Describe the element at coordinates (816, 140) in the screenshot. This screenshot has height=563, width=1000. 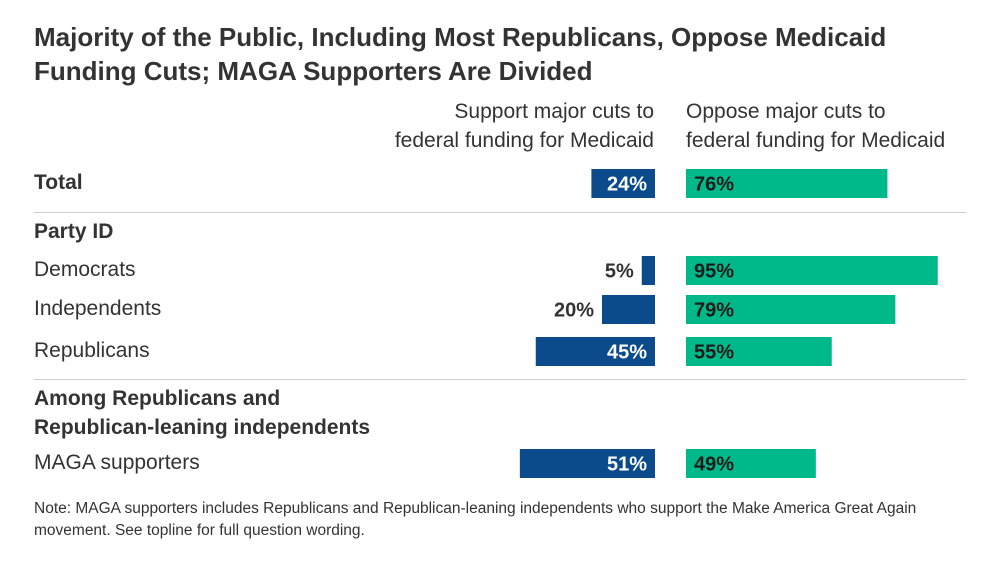
I see `oppose-header-line-2: federal funding for Medicaid` at that location.